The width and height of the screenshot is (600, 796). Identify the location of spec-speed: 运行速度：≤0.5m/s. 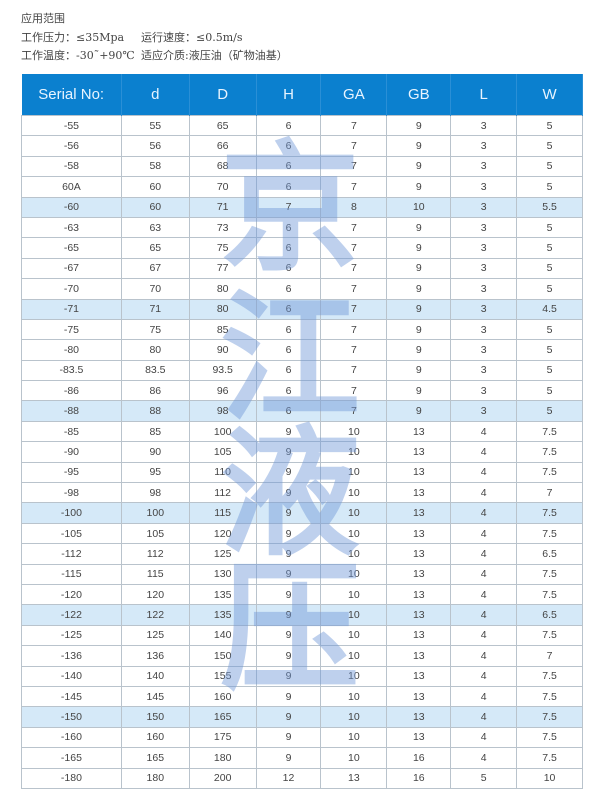
(192, 37).